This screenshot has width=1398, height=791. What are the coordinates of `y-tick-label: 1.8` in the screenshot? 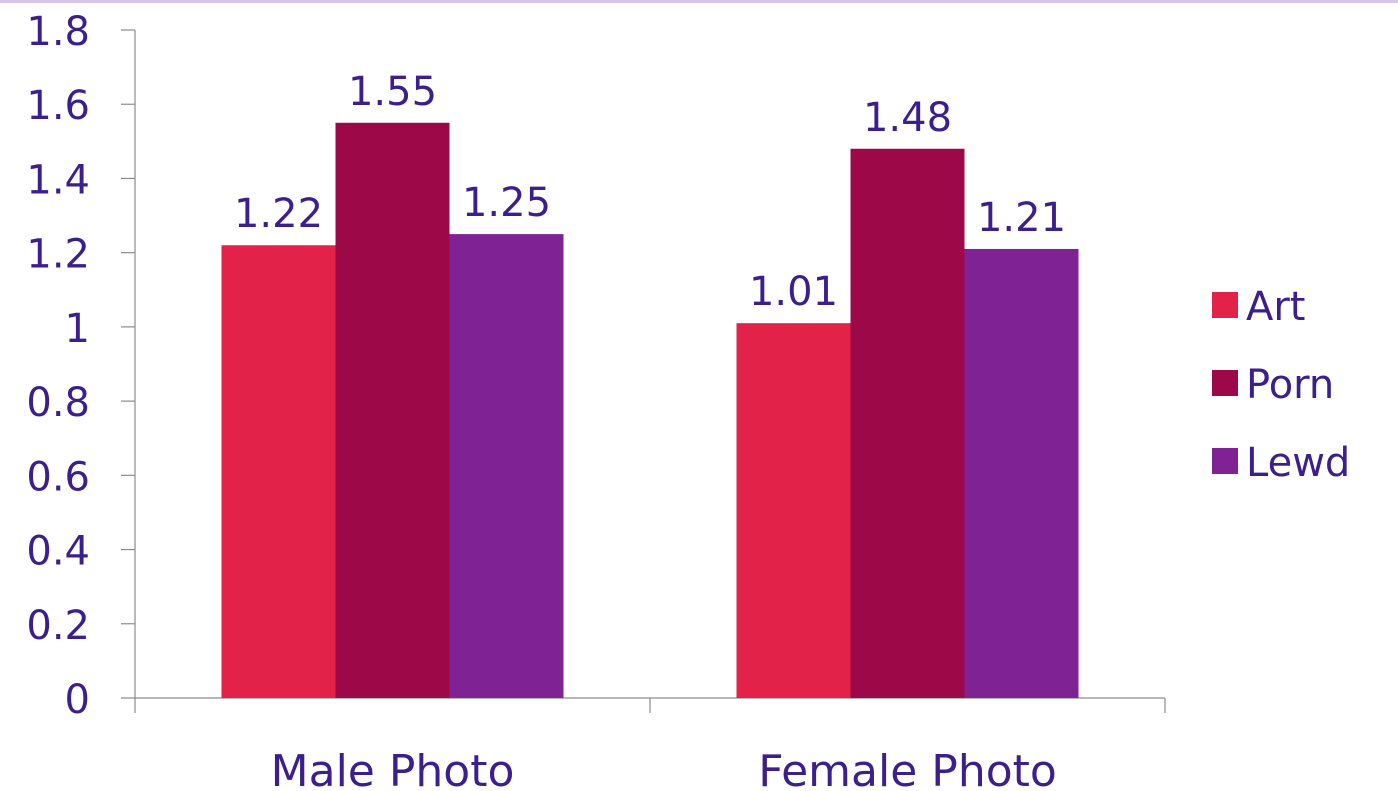 It's located at (58, 32).